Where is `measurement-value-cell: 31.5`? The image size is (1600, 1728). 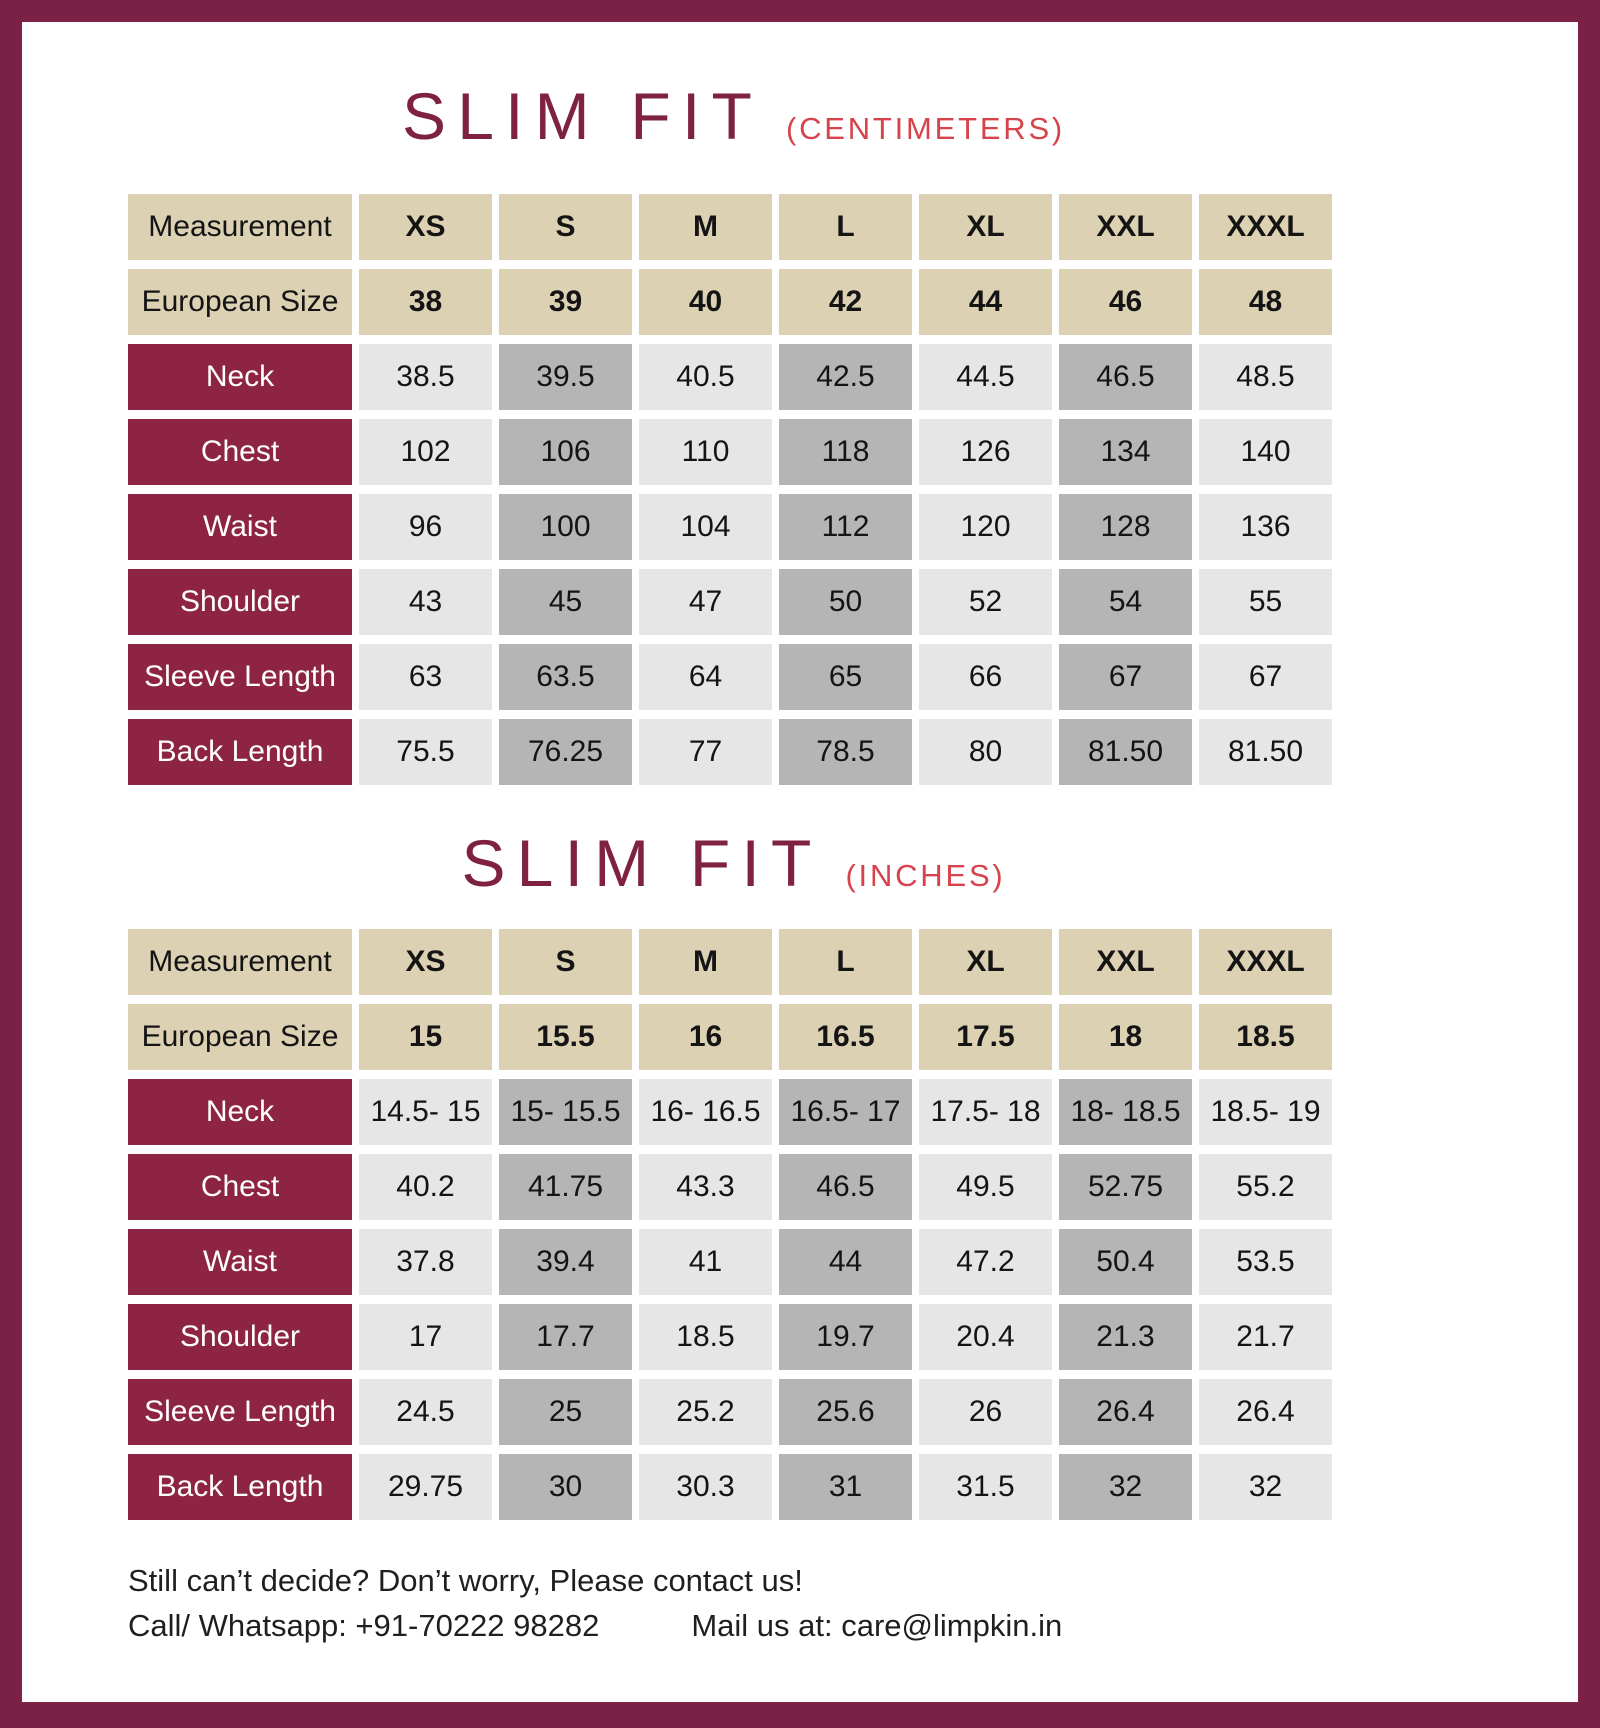 measurement-value-cell: 31.5 is located at coordinates (985, 1487).